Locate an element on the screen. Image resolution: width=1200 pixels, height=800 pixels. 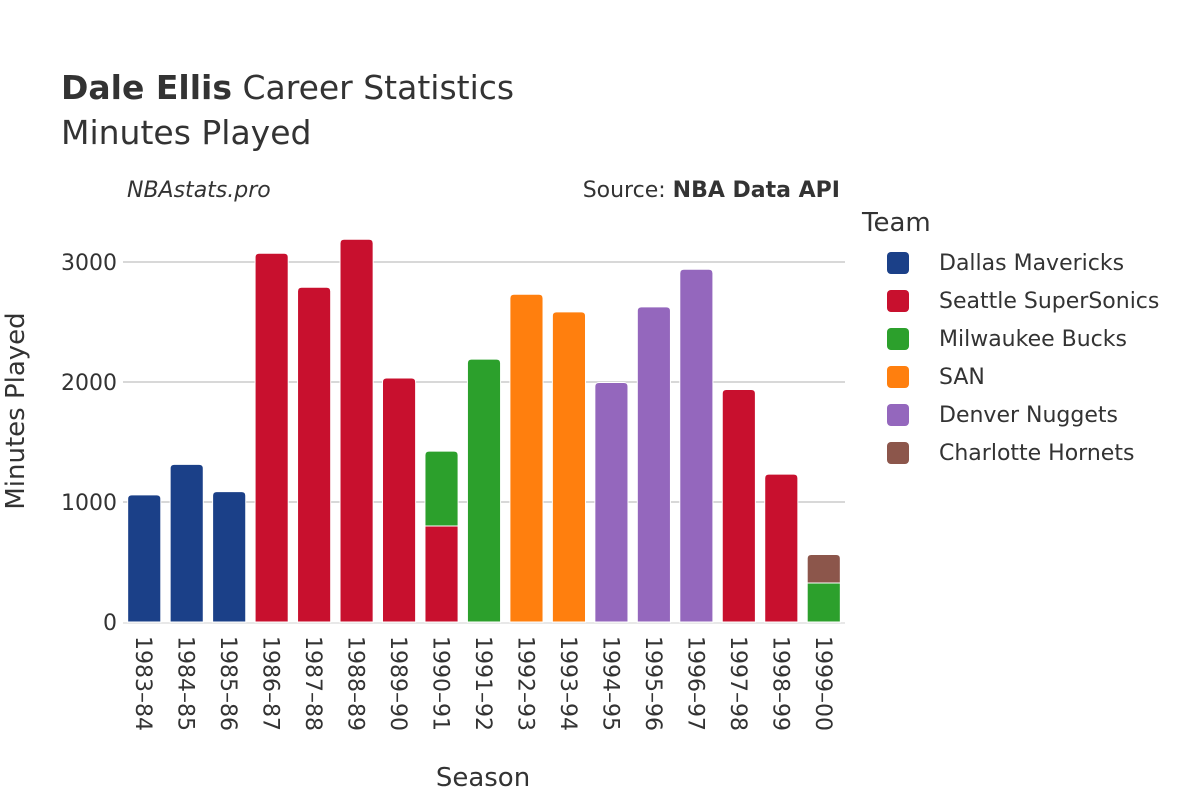
x-tick-label: 1997–98 is located at coordinates (737, 683).